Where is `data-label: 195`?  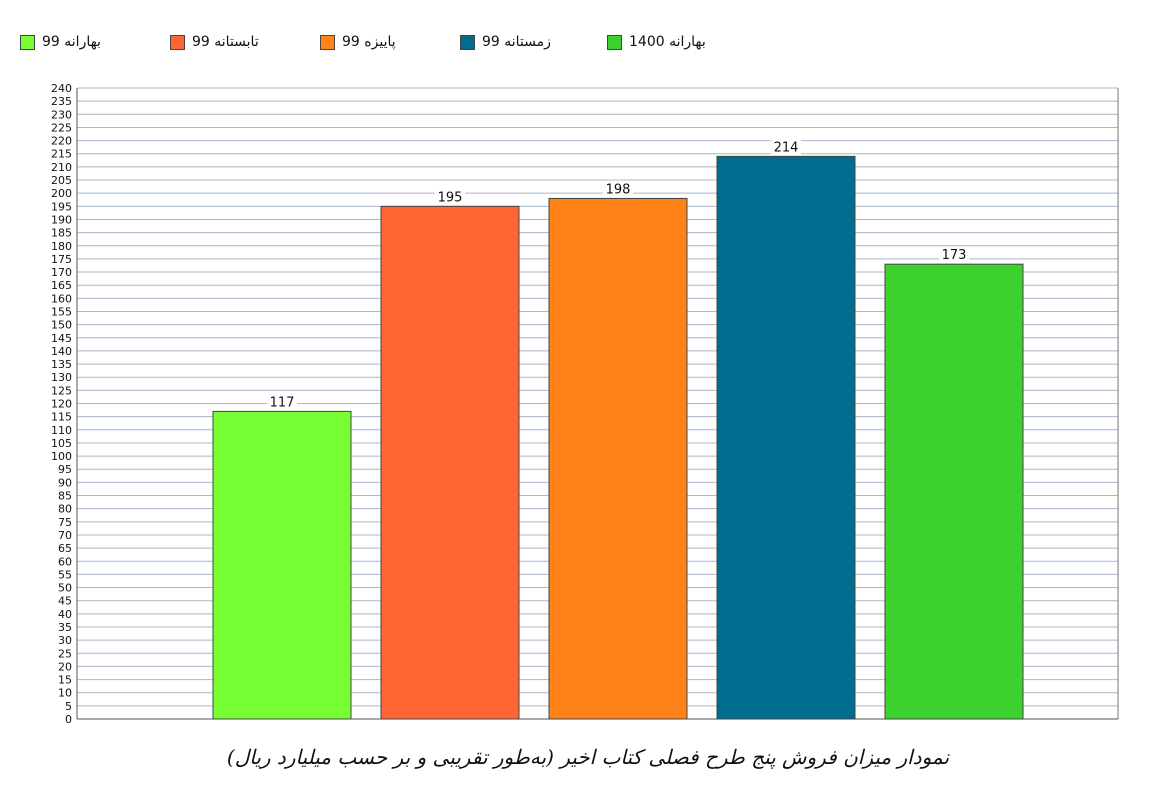
data-label: 195 is located at coordinates (450, 197).